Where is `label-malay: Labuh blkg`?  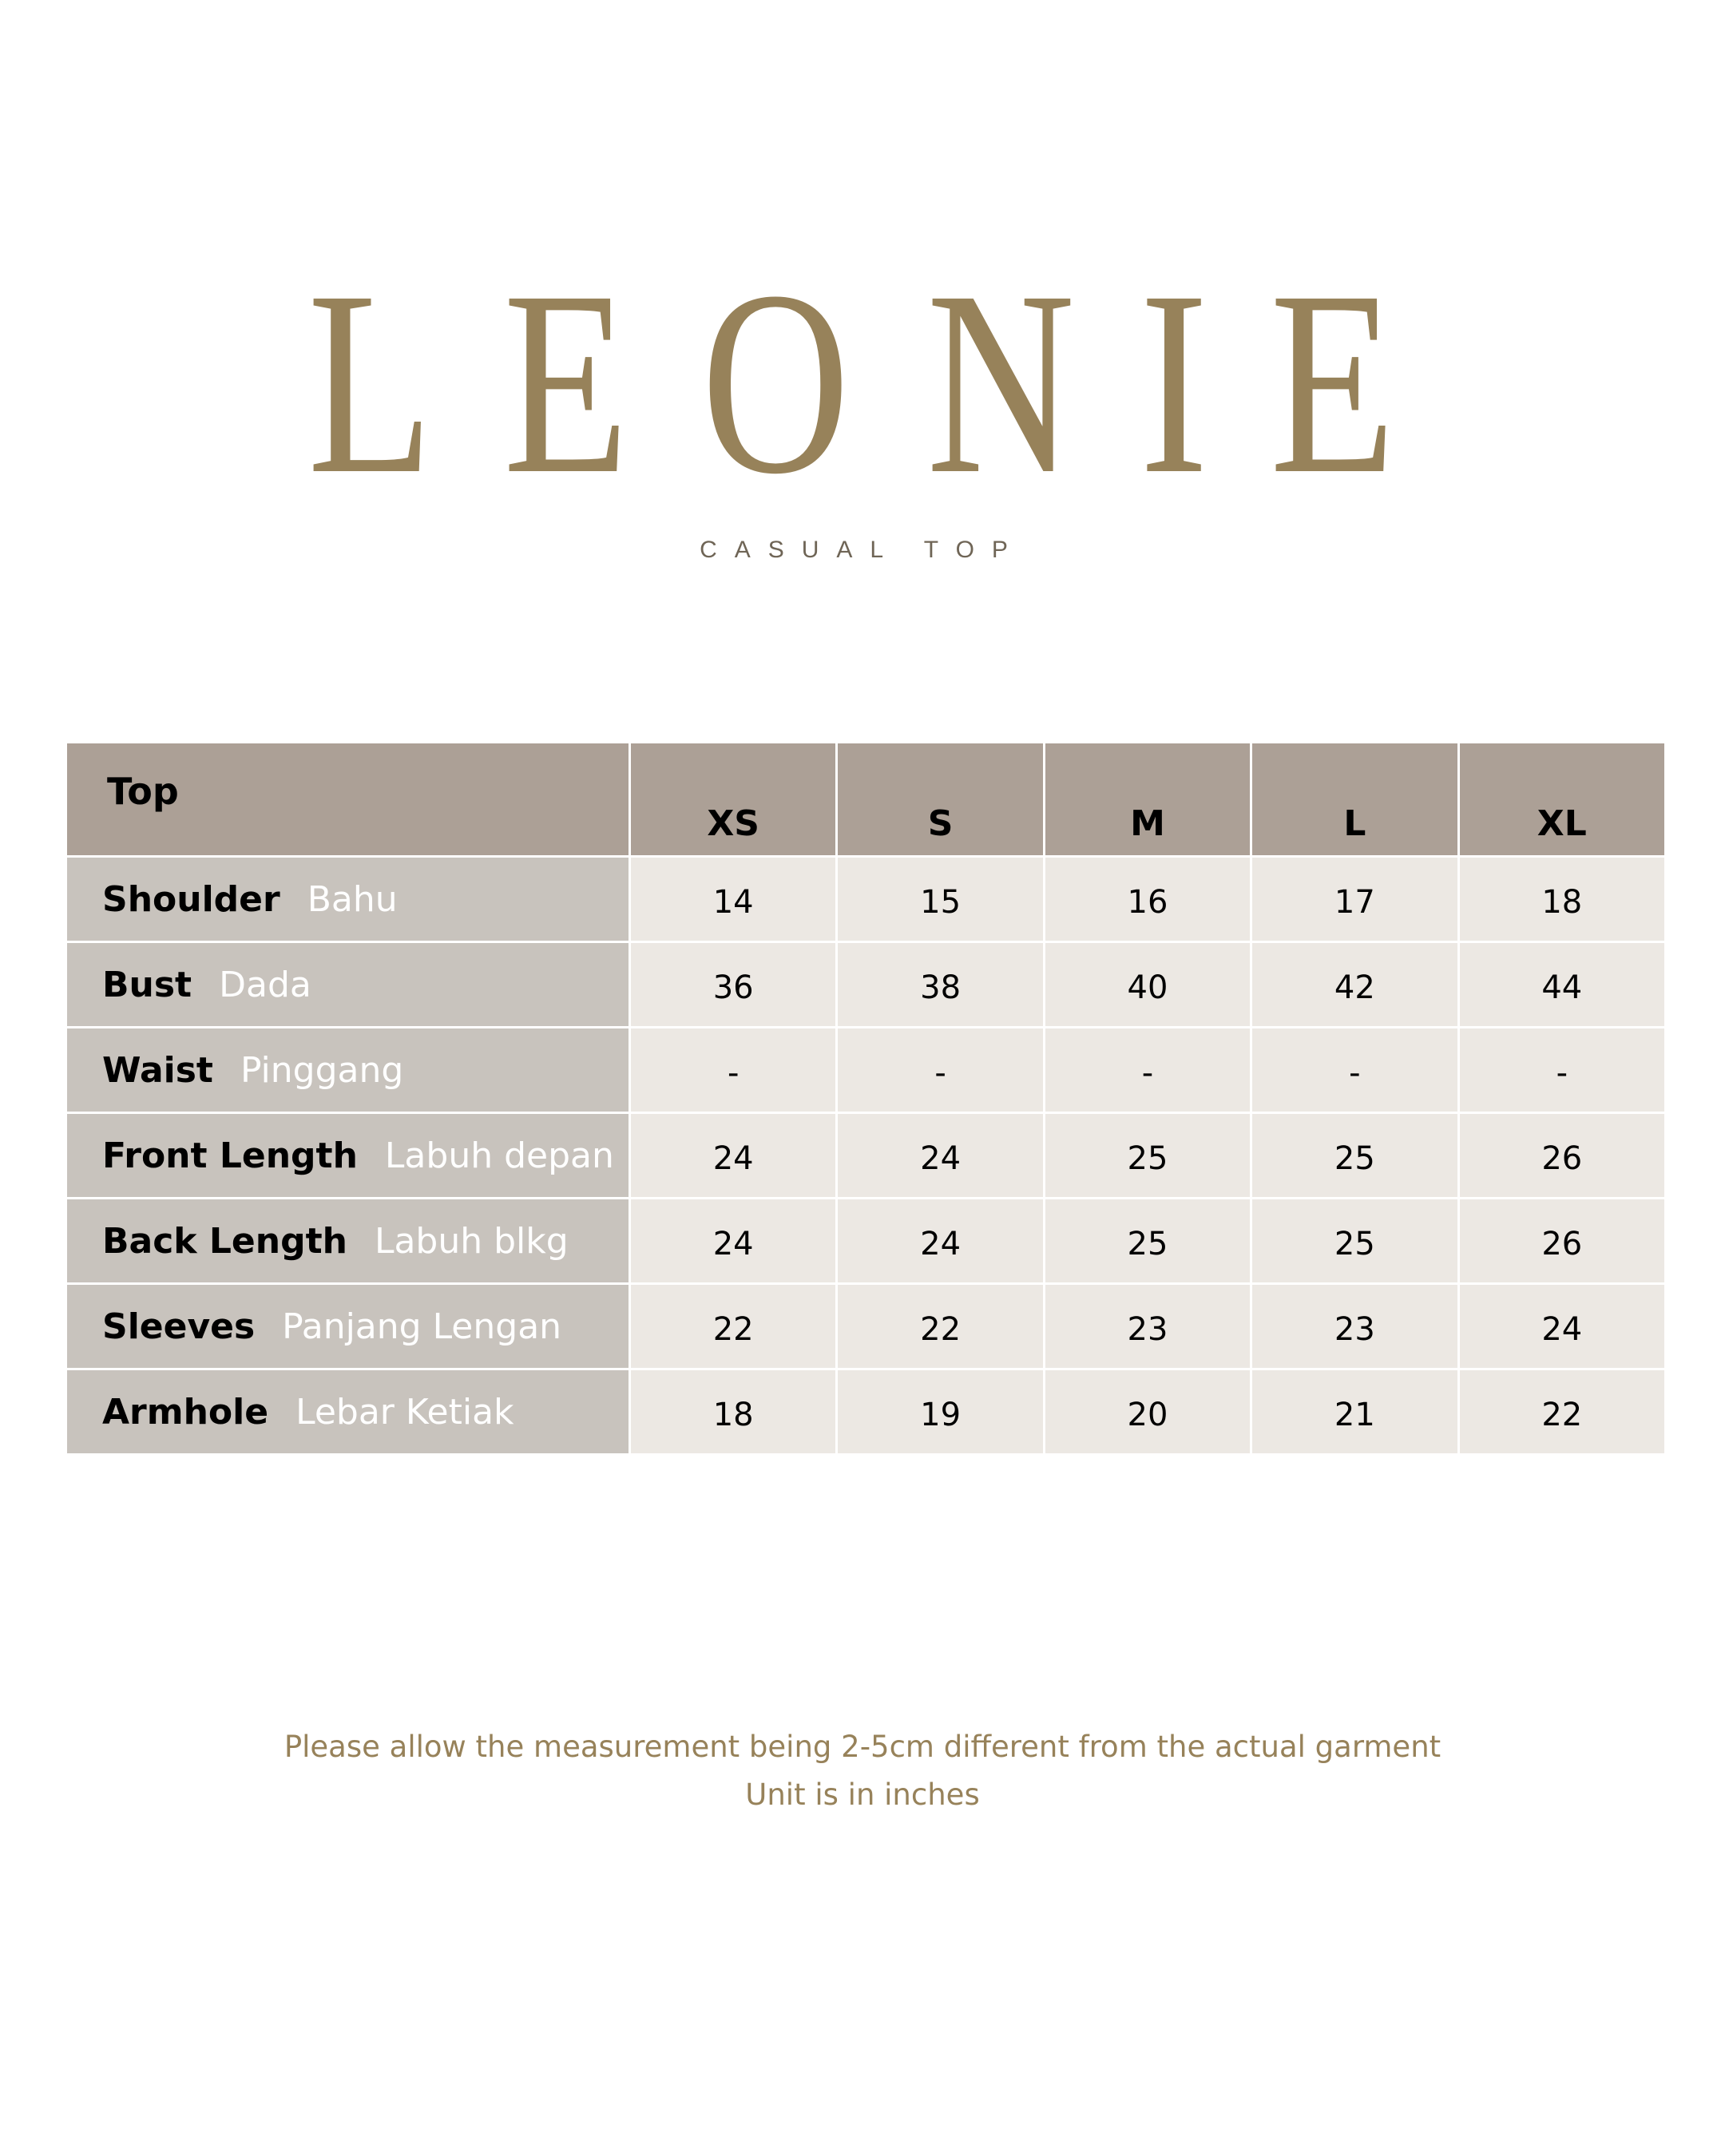 label-malay: Labuh blkg is located at coordinates (472, 1241).